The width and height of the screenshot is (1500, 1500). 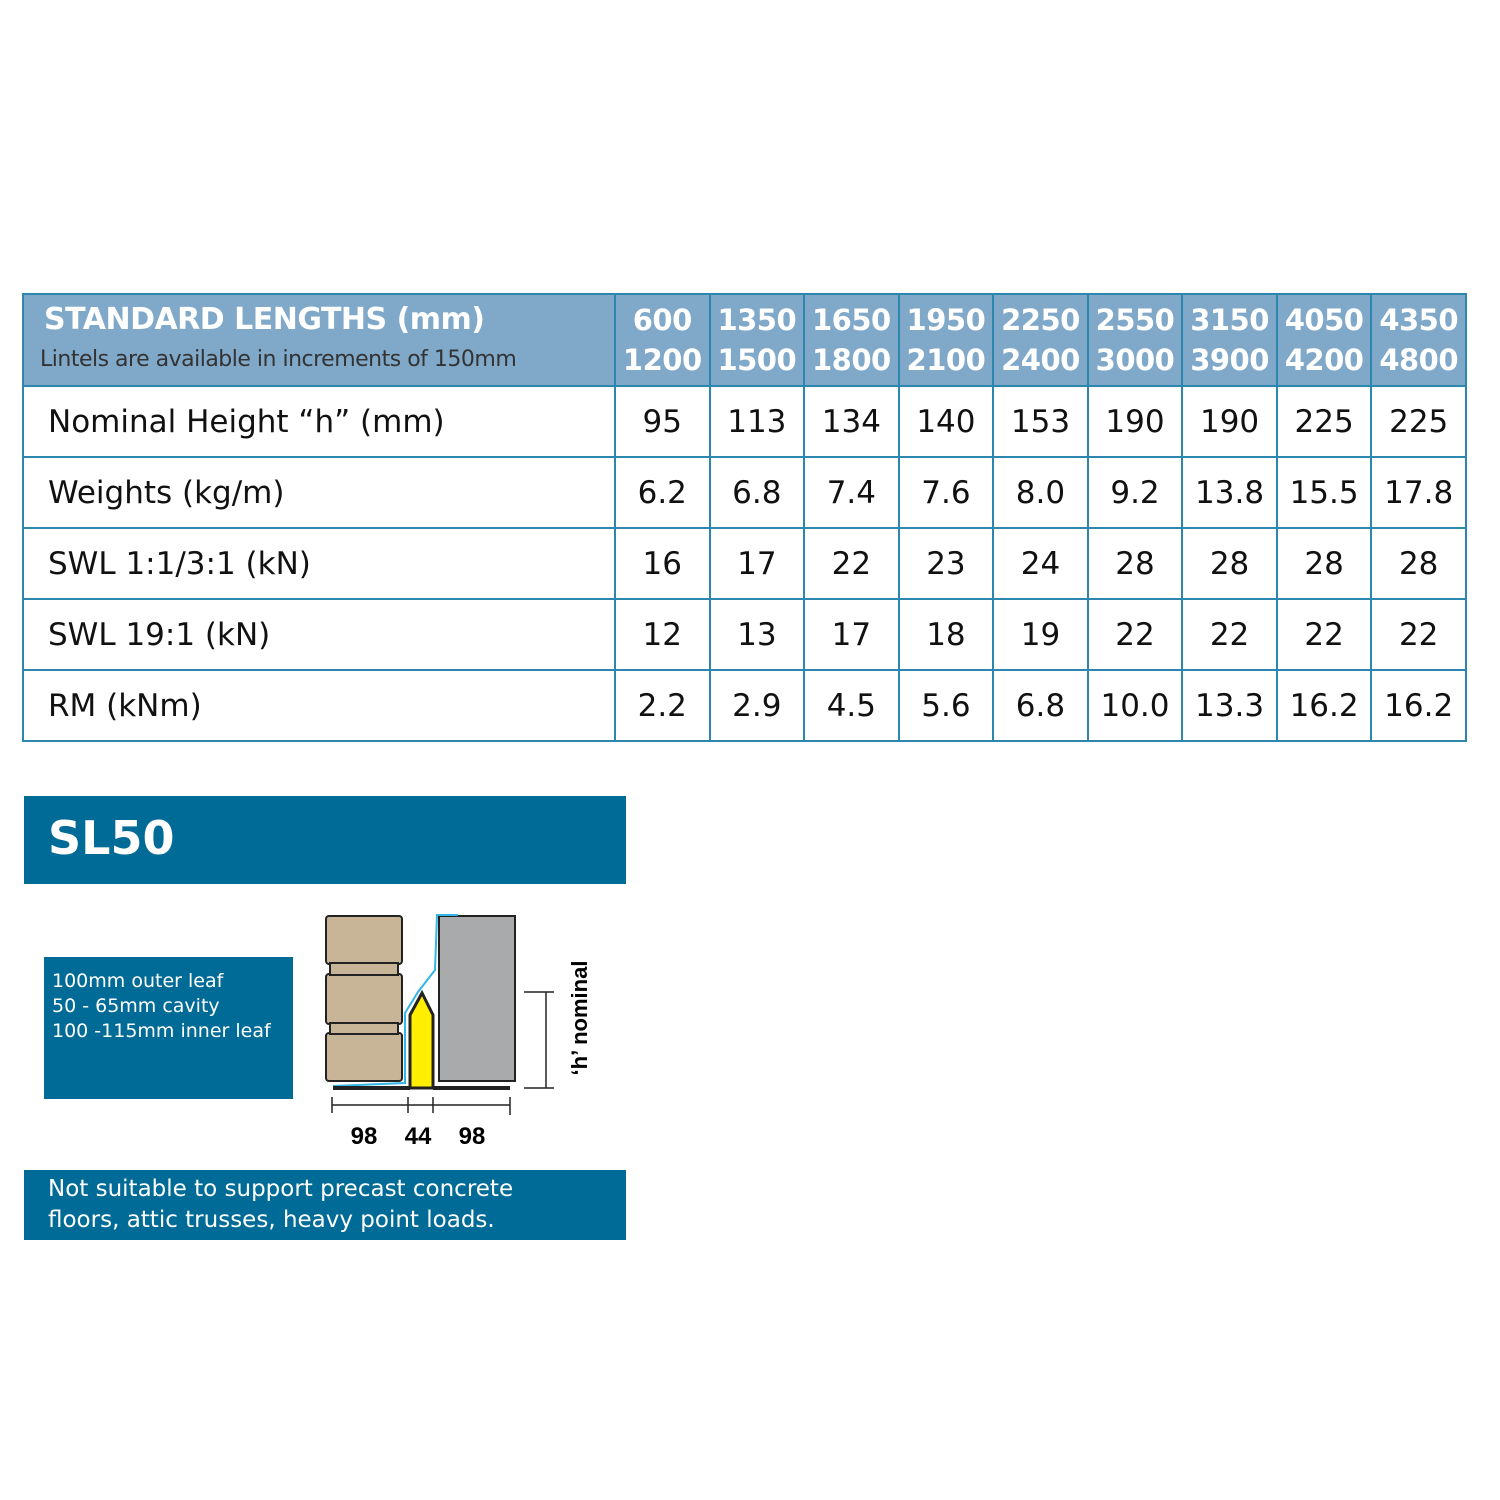 What do you see at coordinates (1229, 360) in the screenshot?
I see `length-value: 3900` at bounding box center [1229, 360].